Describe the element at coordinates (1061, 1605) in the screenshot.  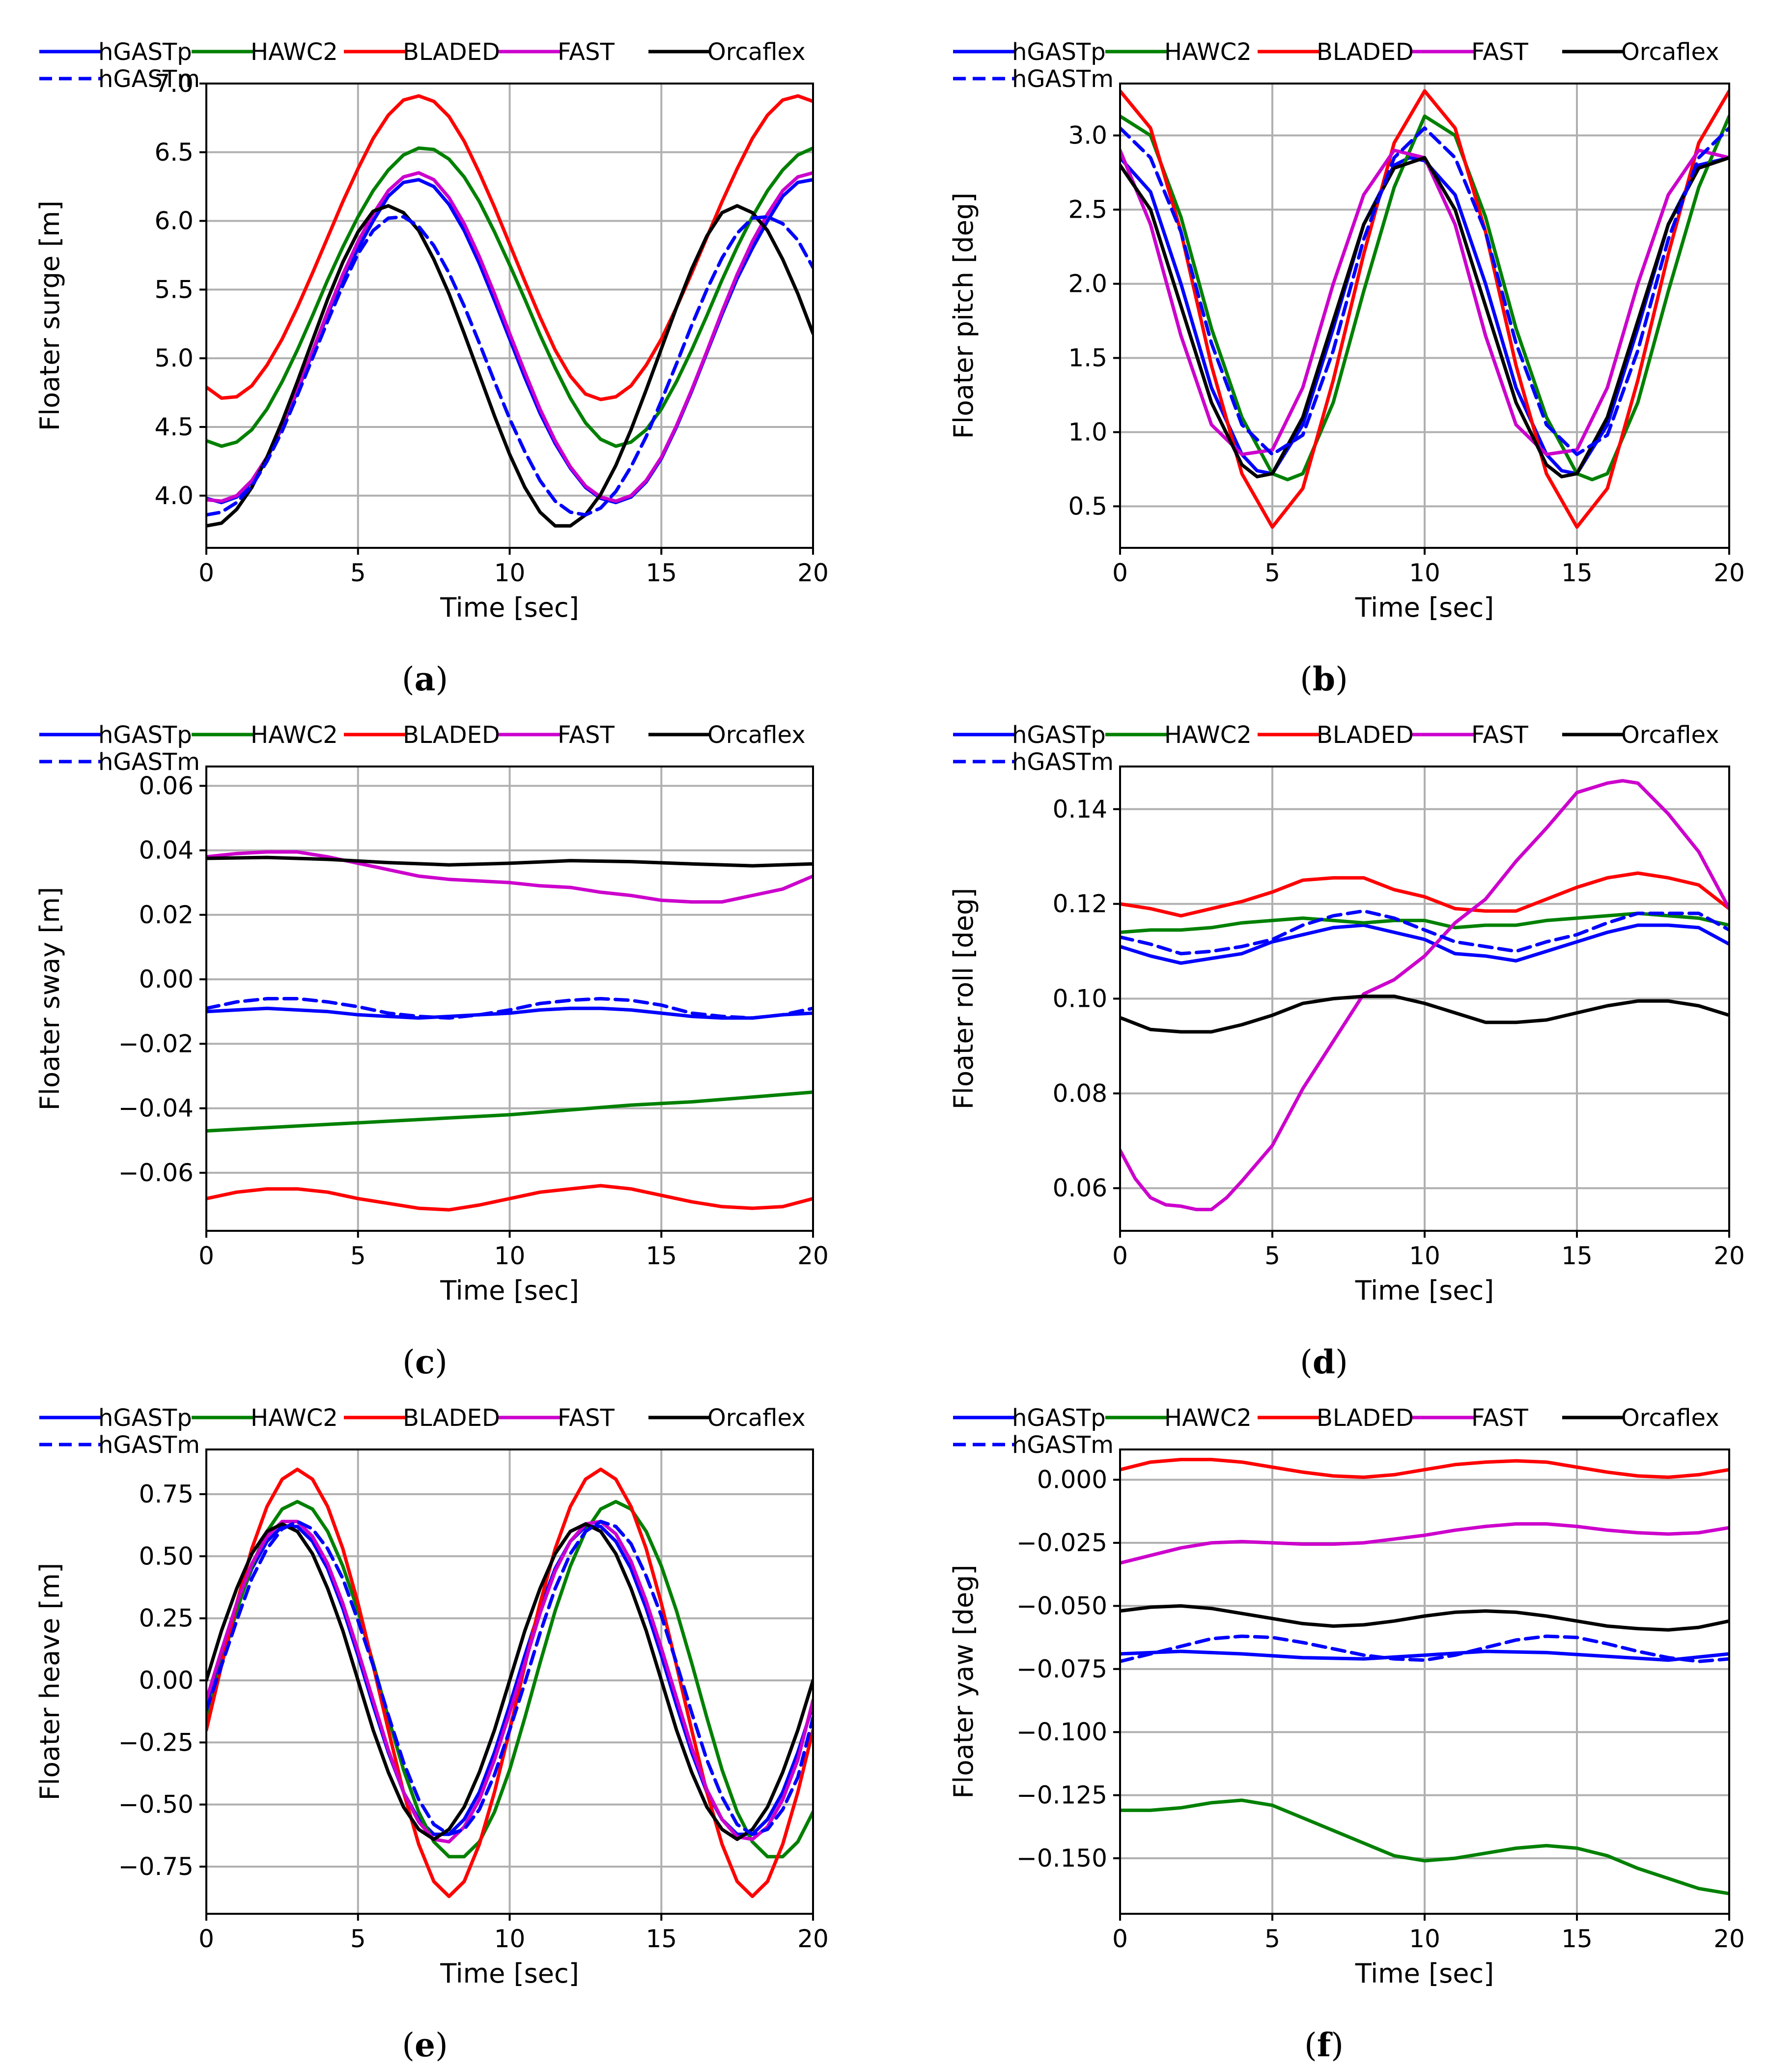
I see `y-tick-label: −0.050` at that location.